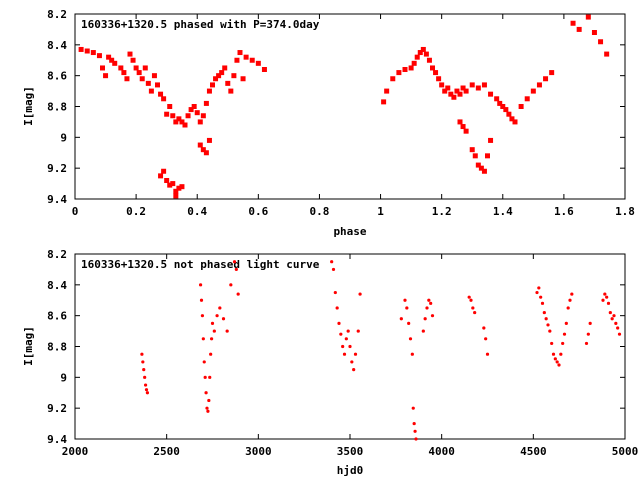  I want to click on y-tick-label: 9.4, so click(57, 439).